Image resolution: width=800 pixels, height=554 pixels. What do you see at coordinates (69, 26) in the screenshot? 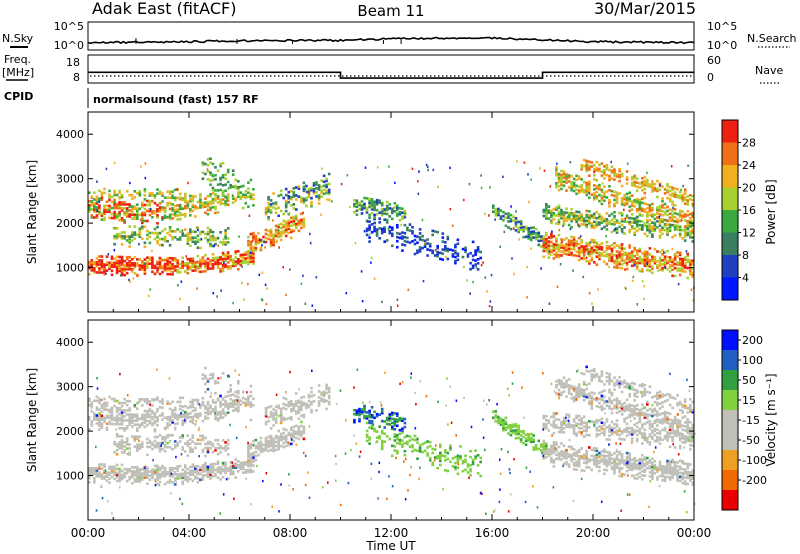
I see `noise-left-tick-top: 10^5` at bounding box center [69, 26].